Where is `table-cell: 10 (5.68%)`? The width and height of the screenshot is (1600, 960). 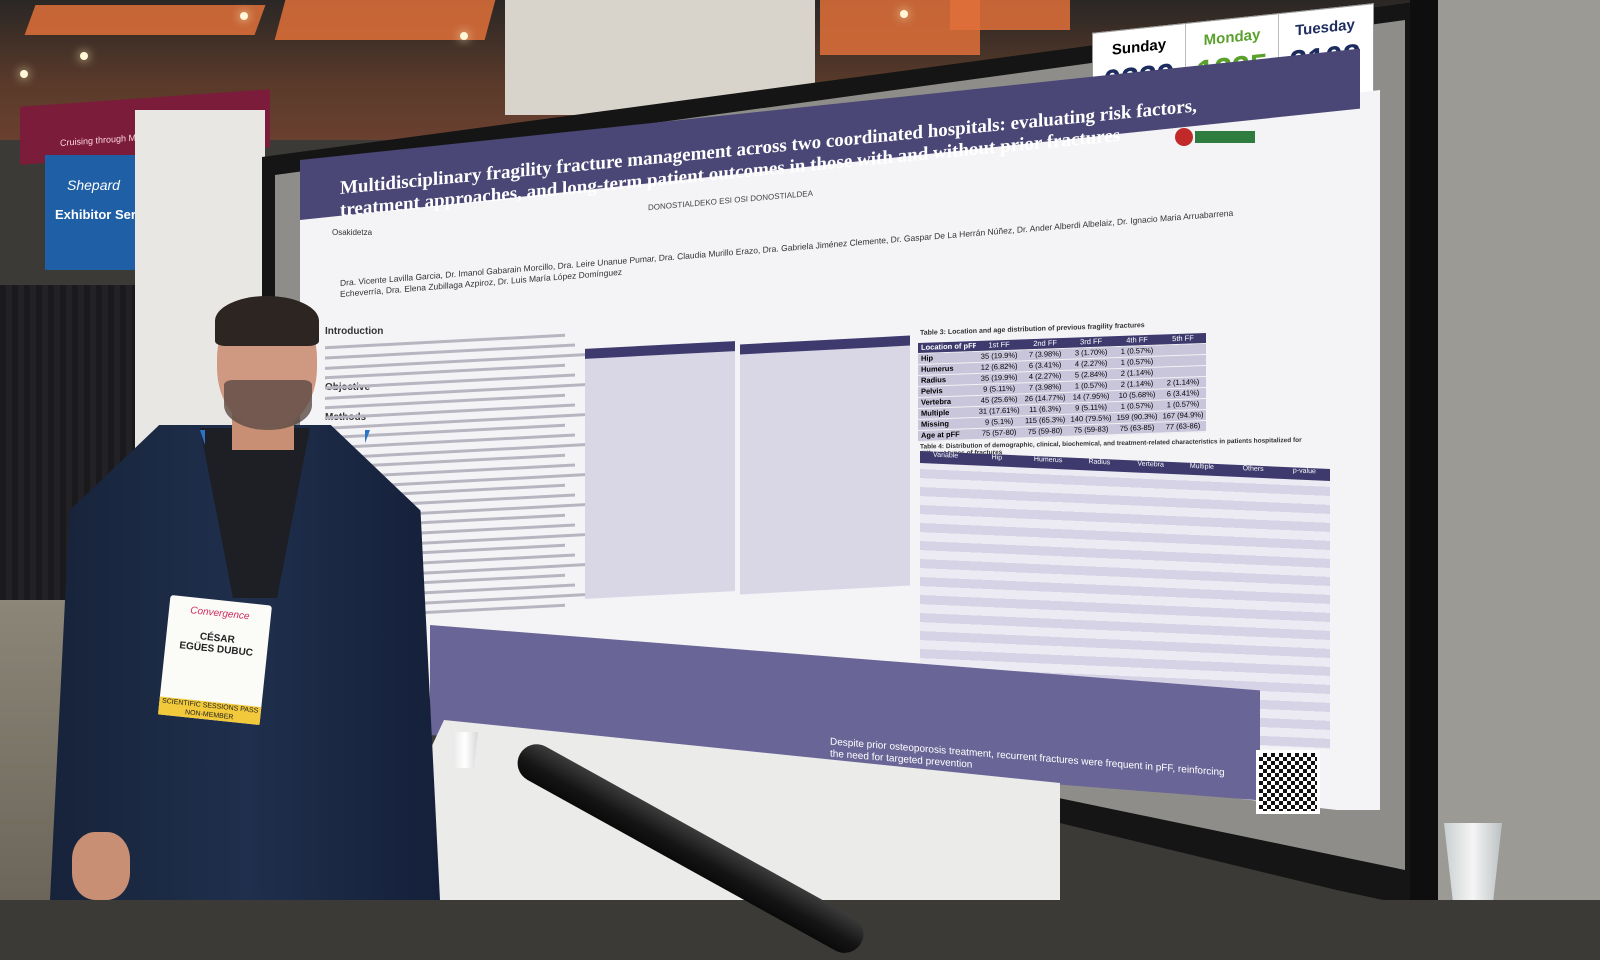
table-cell: 10 (5.68%) is located at coordinates (1137, 395).